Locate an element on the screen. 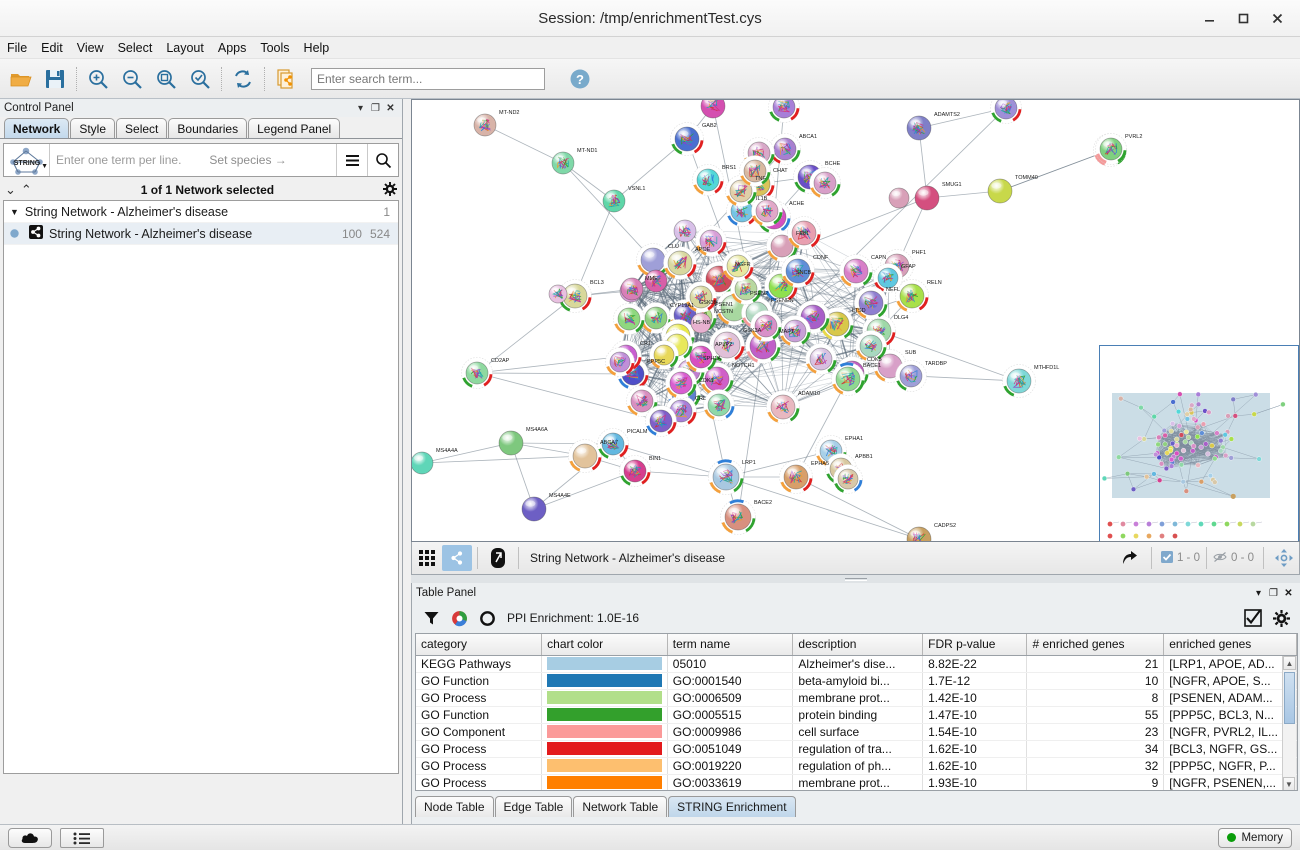 Image resolution: width=1300 pixels, height=850 pixels. network-tree-root: ▼ String Network - Alzheimer's disease 1 is located at coordinates (201, 212).